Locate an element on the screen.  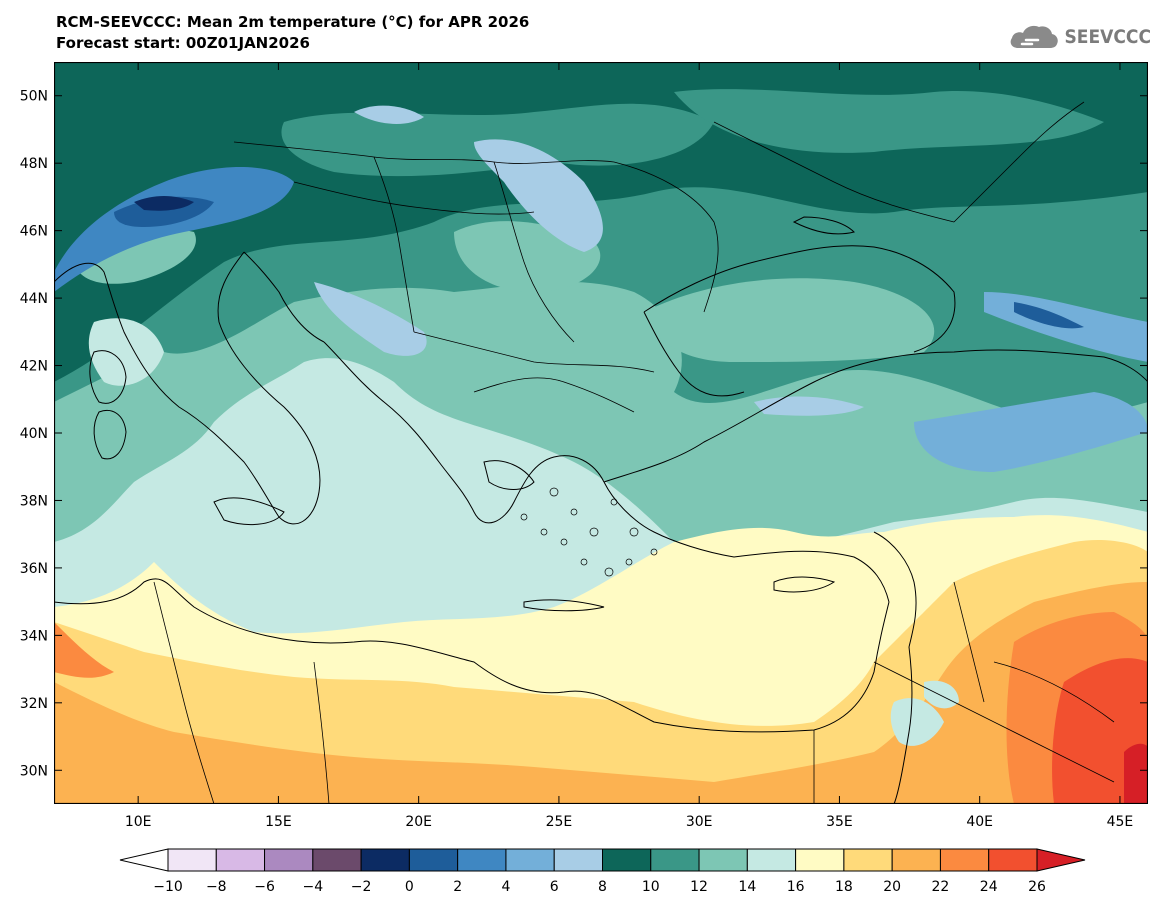
lon-tick-label: 15E is located at coordinates (278, 822).